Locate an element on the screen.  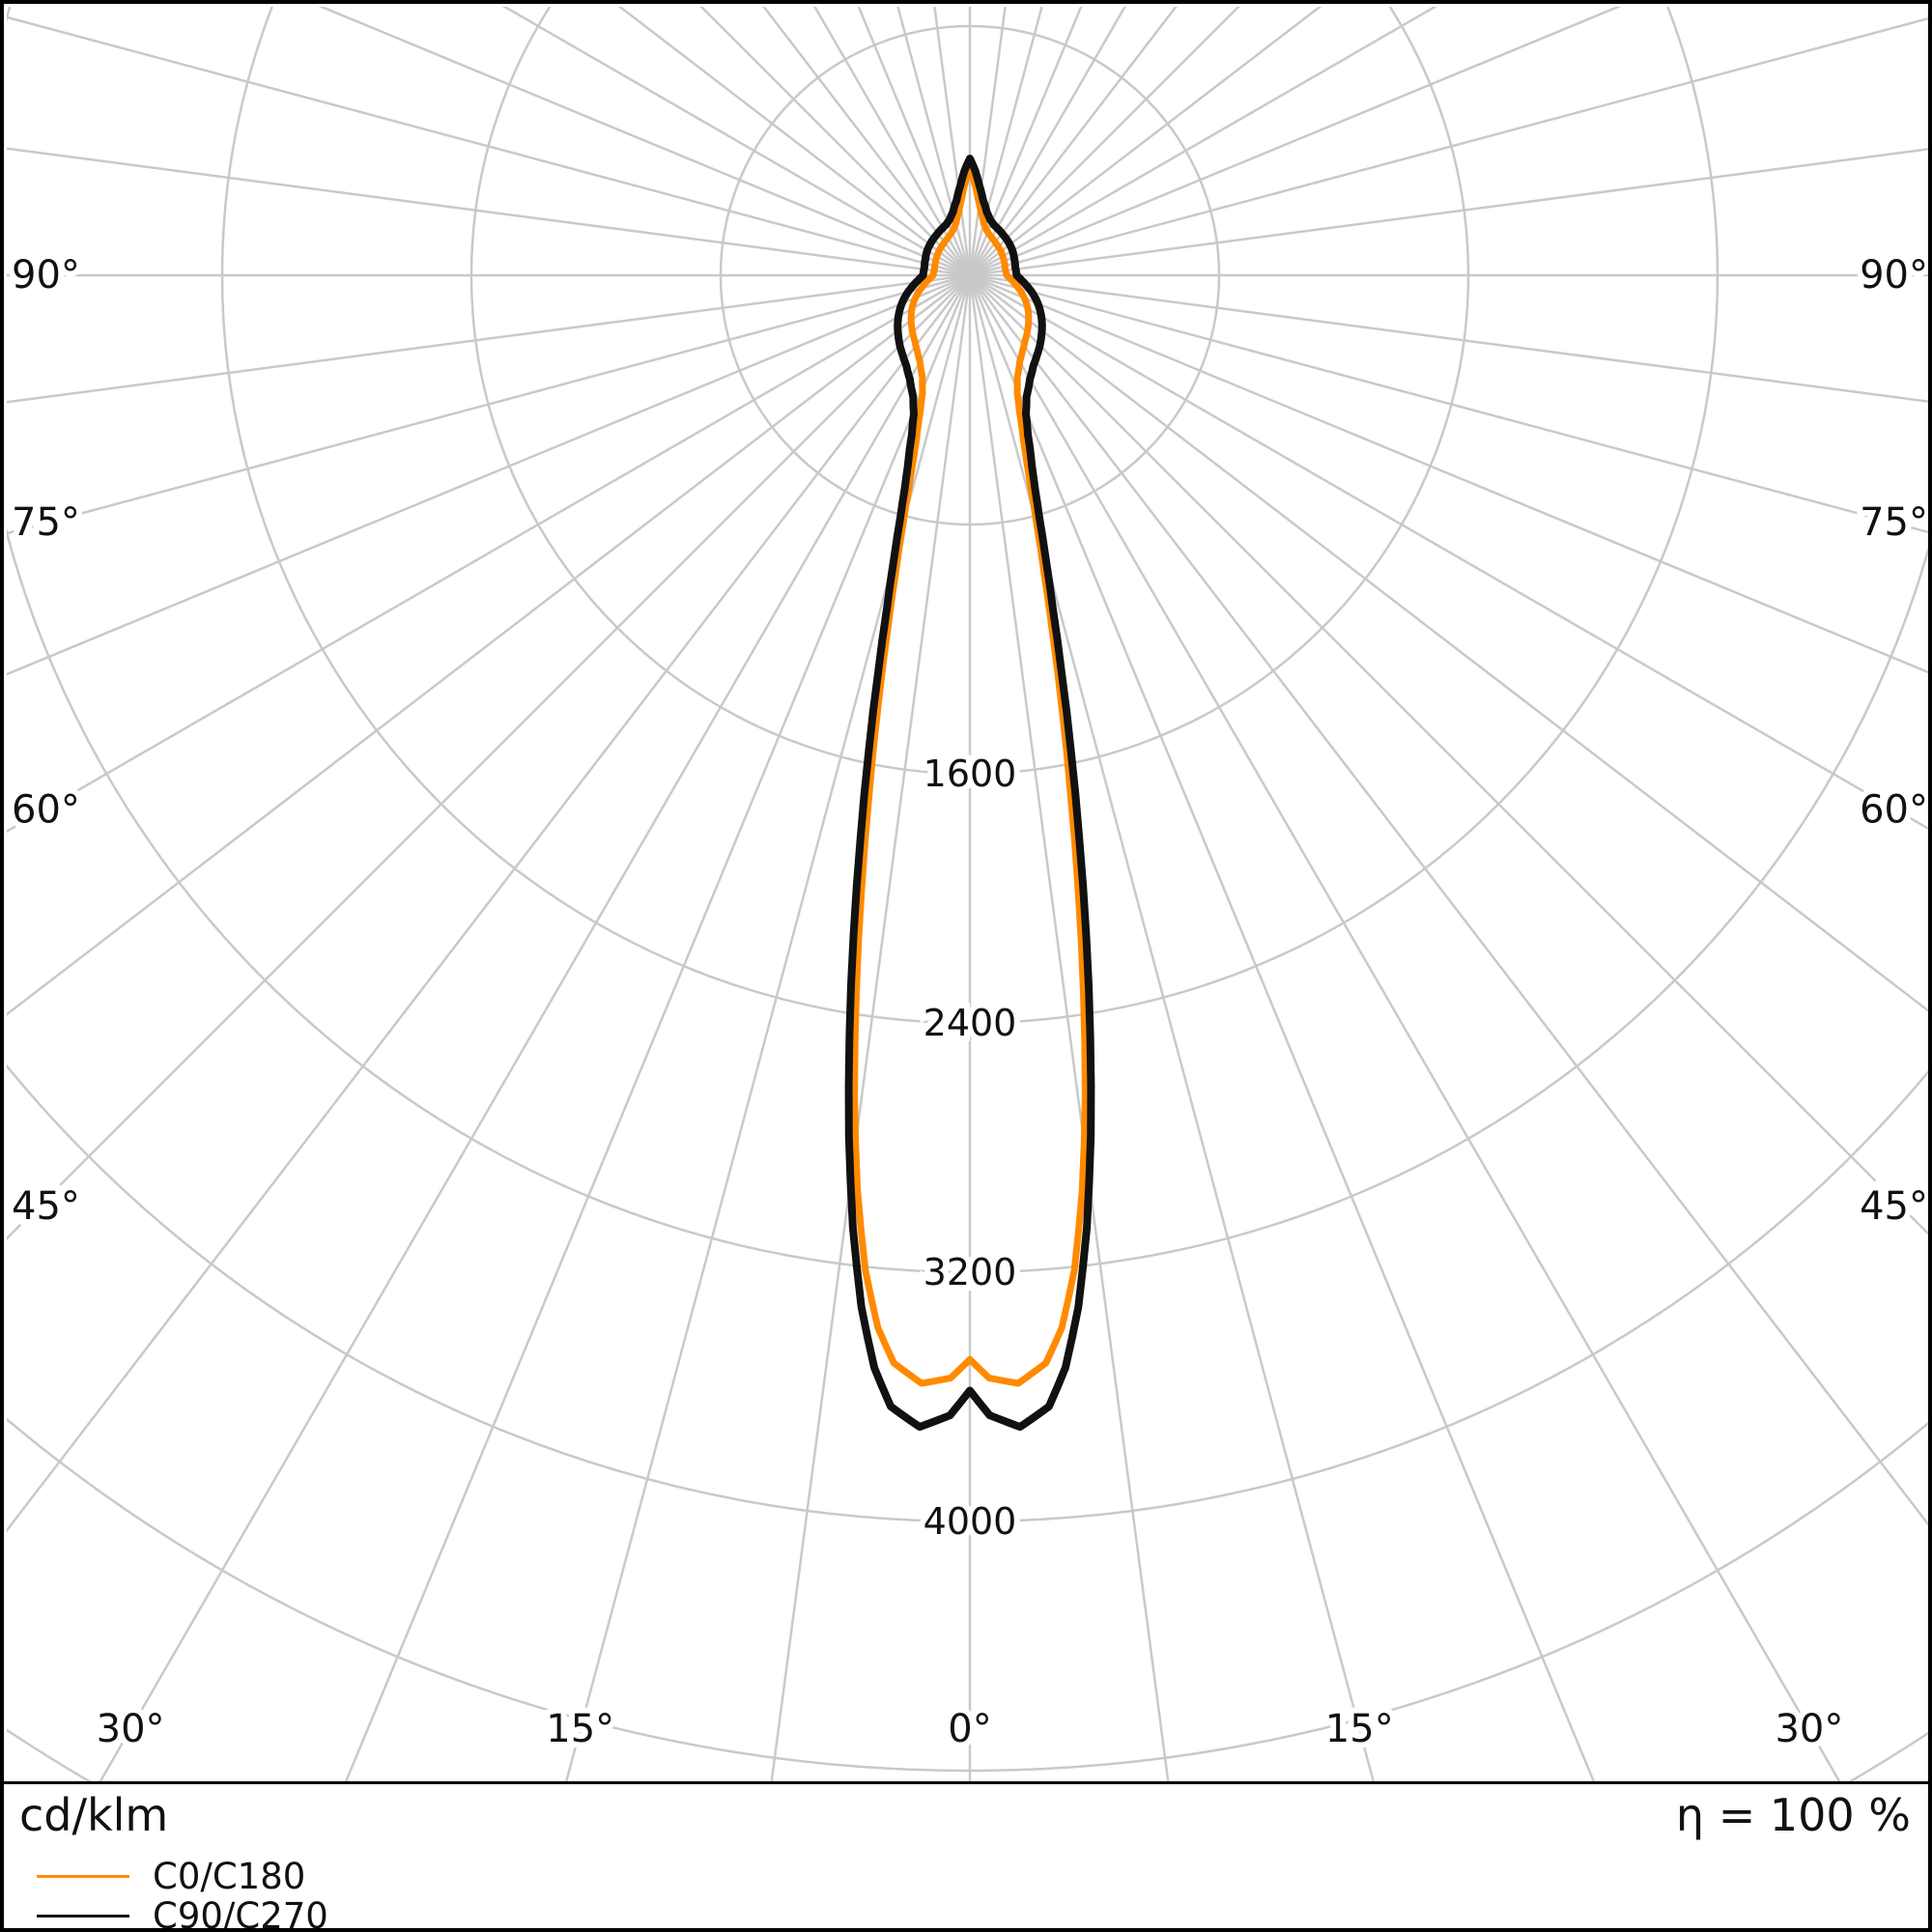
legend-item: C0/C180 is located at coordinates (182, 1876).